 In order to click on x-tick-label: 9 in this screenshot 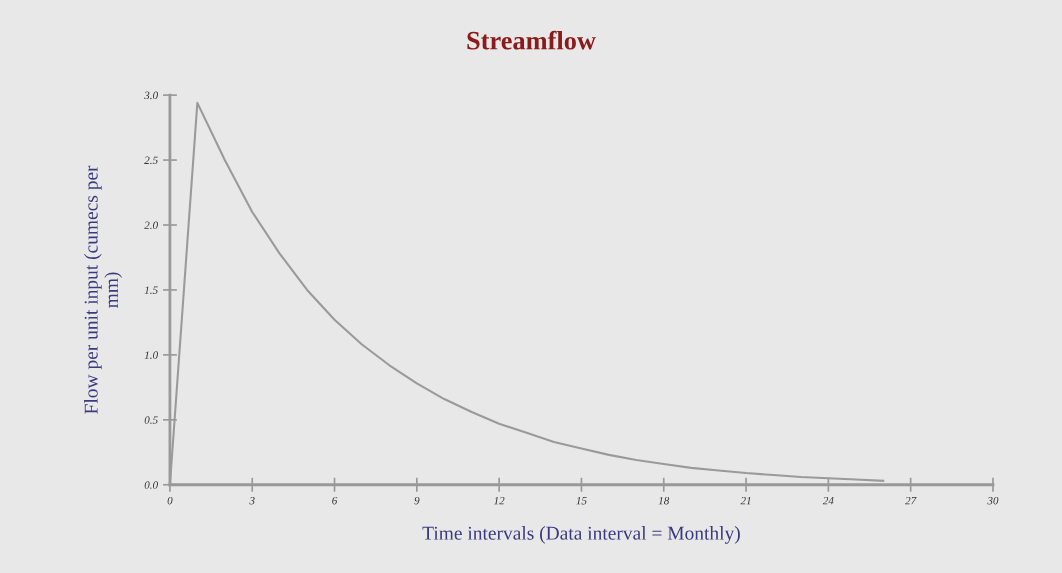, I will do `click(417, 500)`.